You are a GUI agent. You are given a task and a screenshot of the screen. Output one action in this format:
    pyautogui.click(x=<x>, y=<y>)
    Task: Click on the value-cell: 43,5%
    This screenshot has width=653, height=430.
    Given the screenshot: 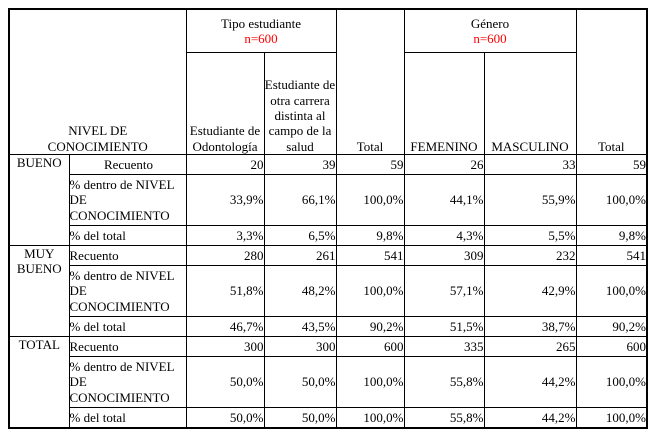 What is the action you would take?
    pyautogui.click(x=300, y=326)
    